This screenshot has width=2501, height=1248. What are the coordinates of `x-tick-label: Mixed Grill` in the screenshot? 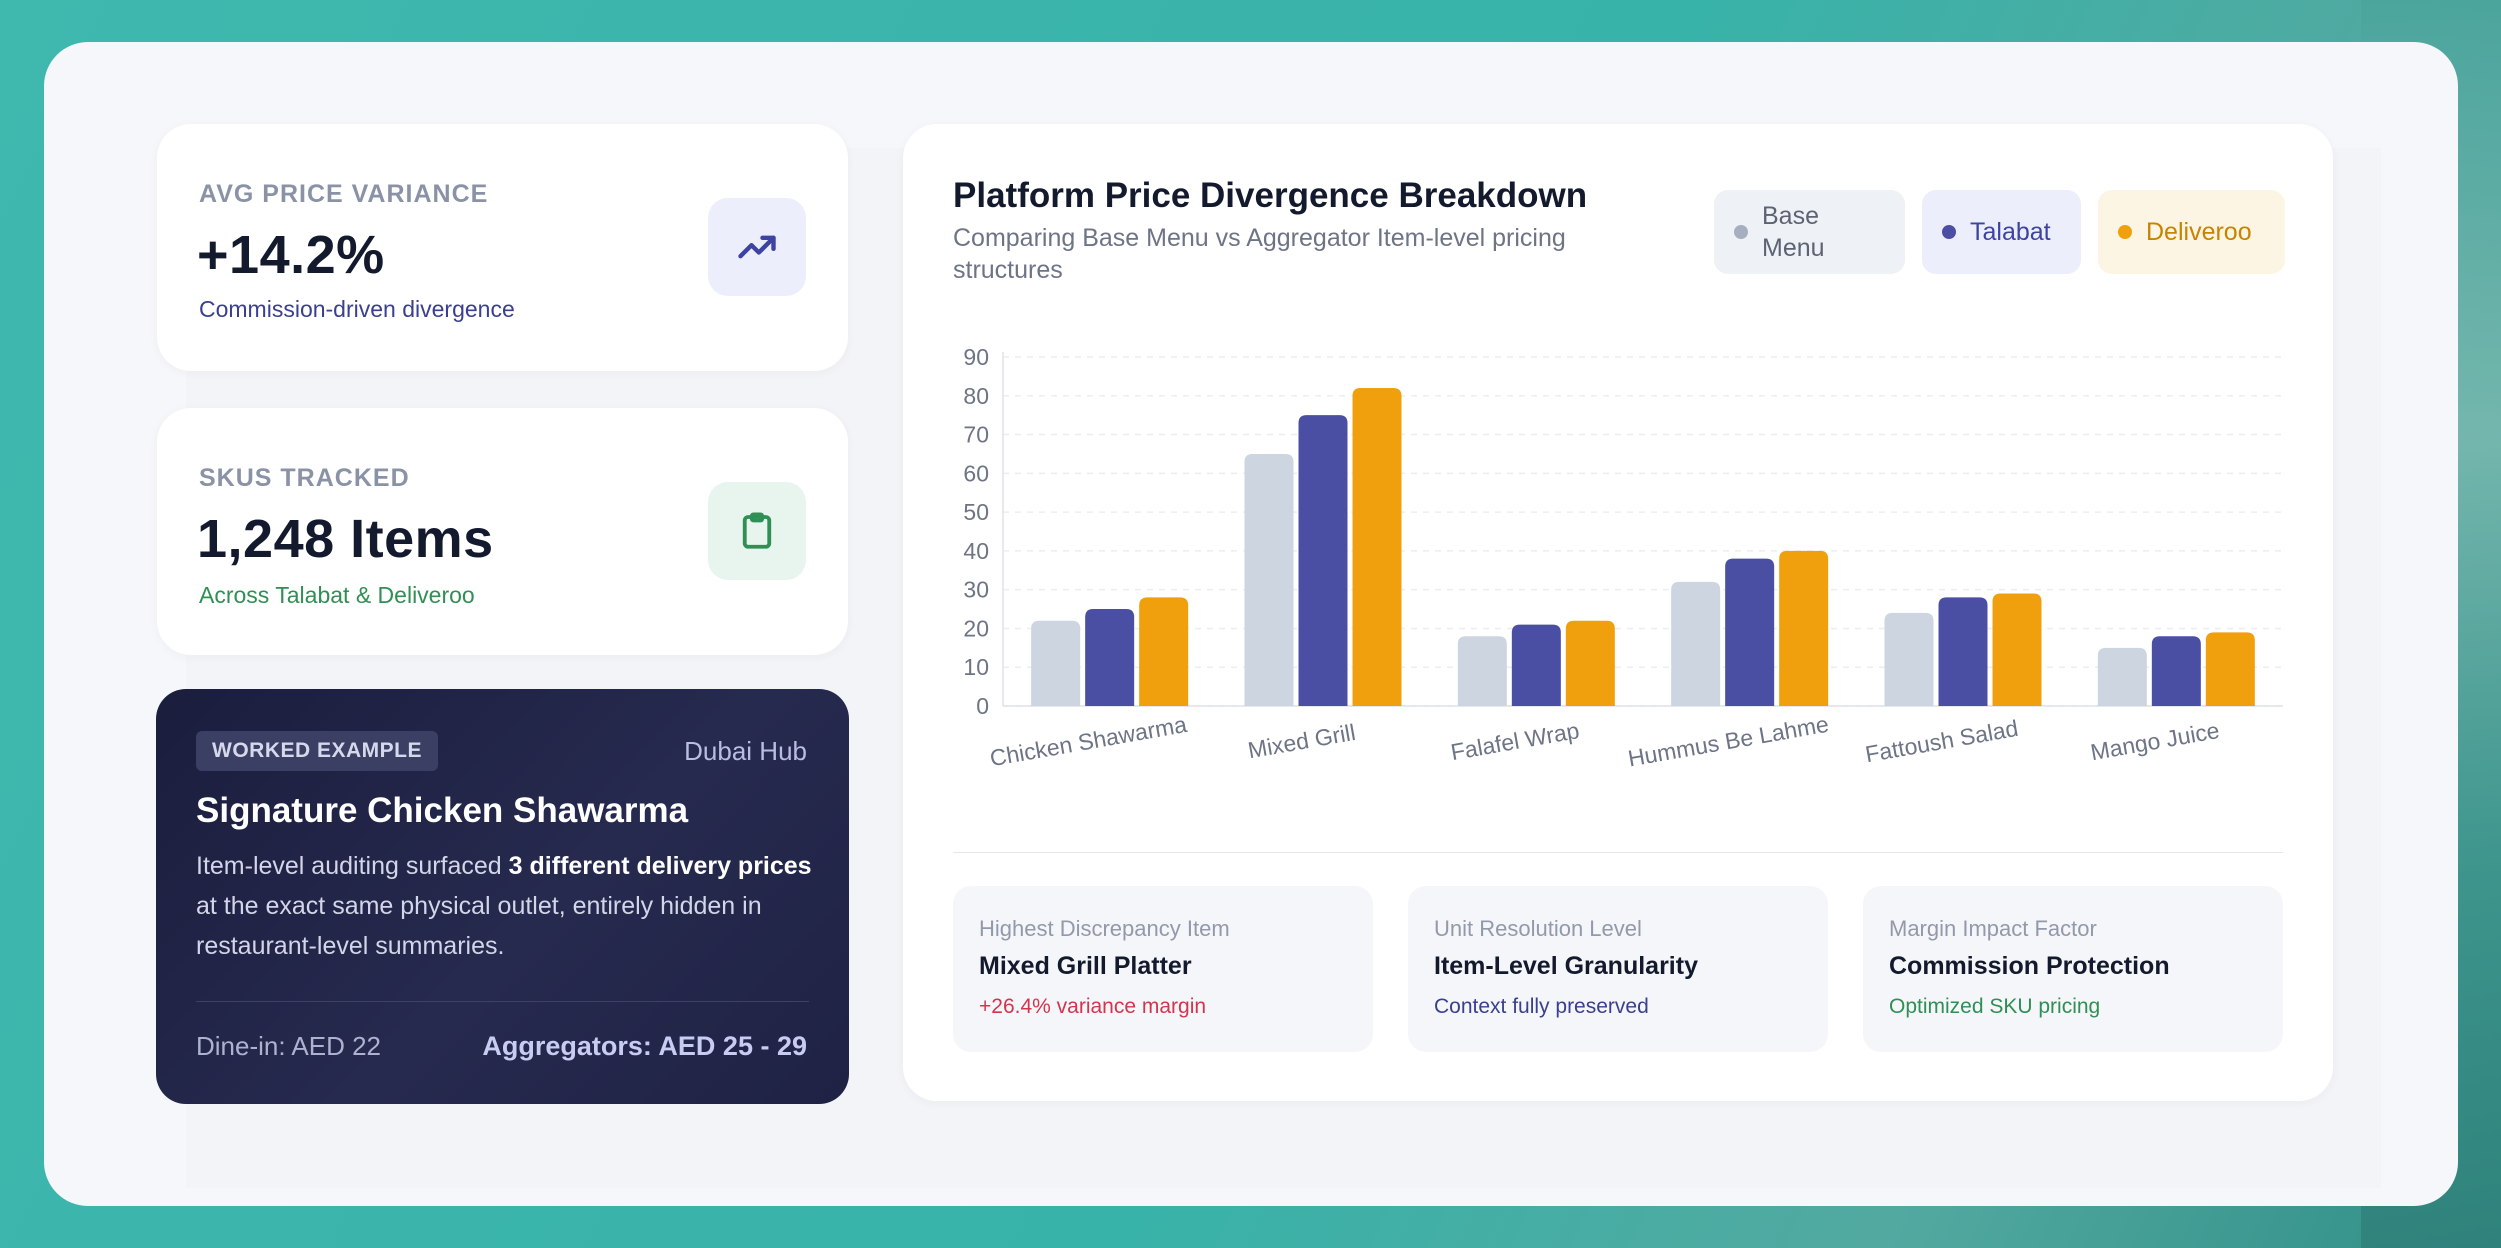 It's located at (1301, 741).